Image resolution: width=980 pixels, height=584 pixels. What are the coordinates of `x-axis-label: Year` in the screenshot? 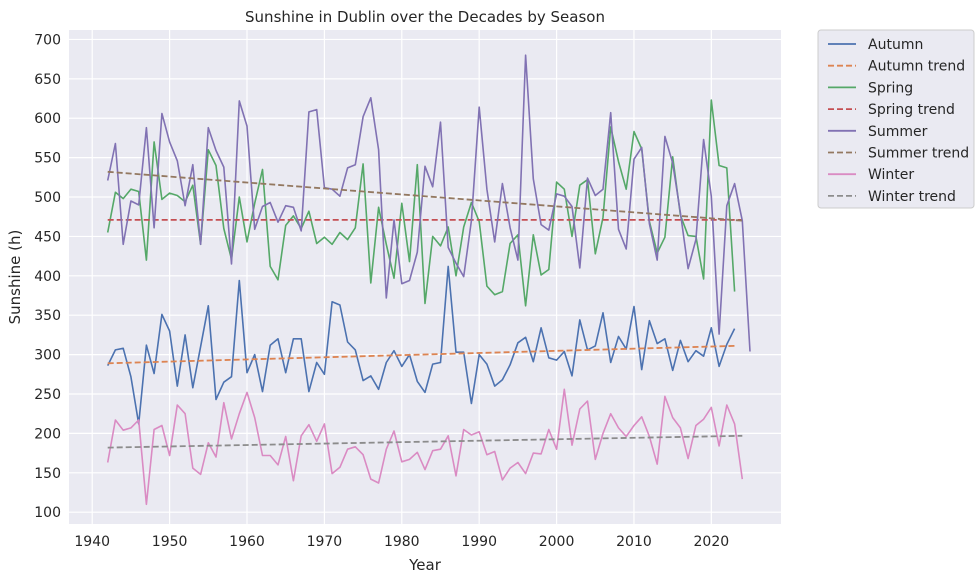 It's located at (425, 565).